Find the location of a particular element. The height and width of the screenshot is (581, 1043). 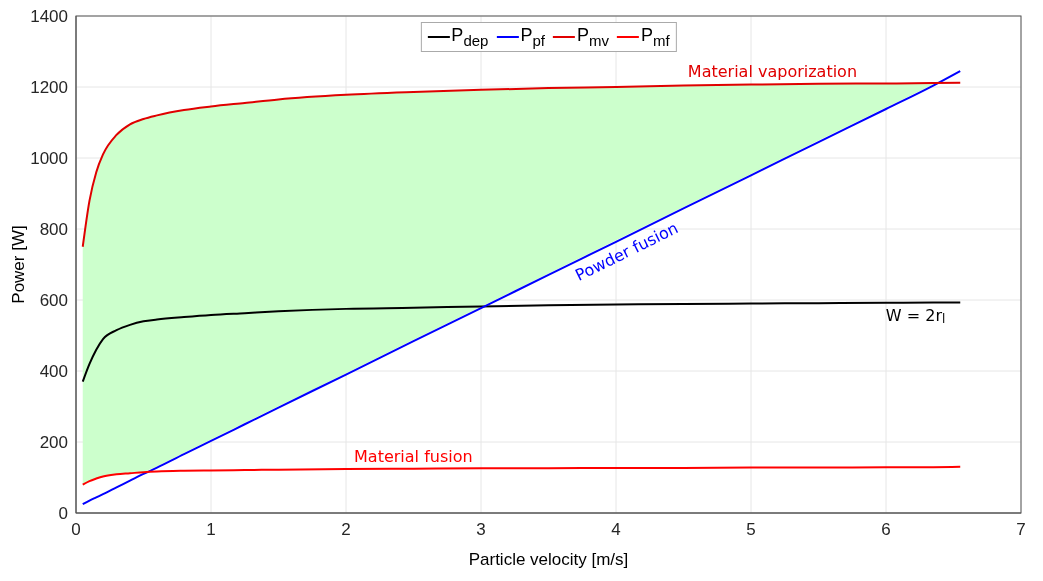

y-tick-label: 400 is located at coordinates (53, 372).